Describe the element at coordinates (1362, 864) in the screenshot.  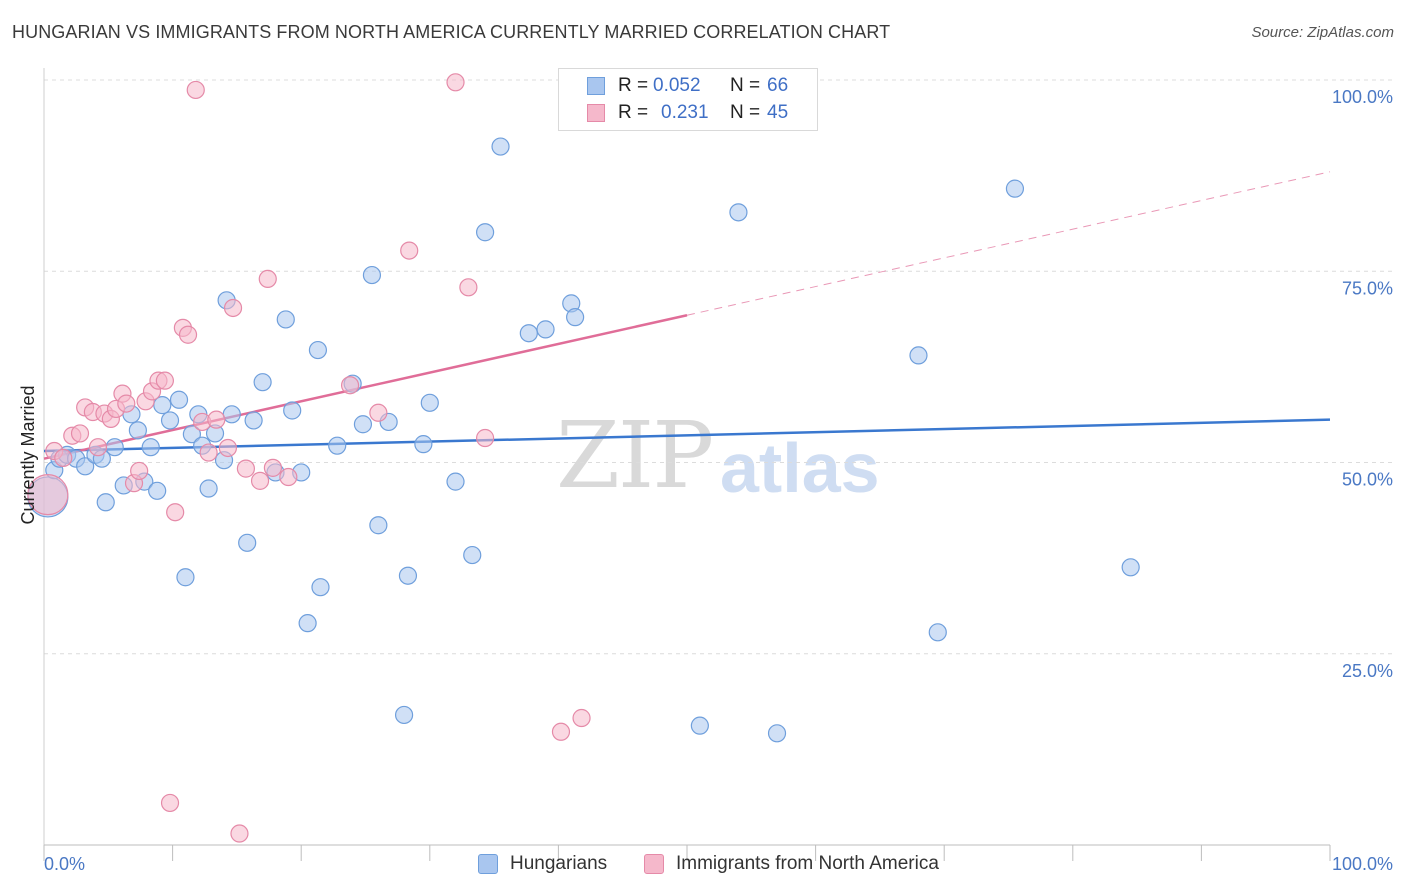
I see `x-tick-label-max: 100.0%` at that location.